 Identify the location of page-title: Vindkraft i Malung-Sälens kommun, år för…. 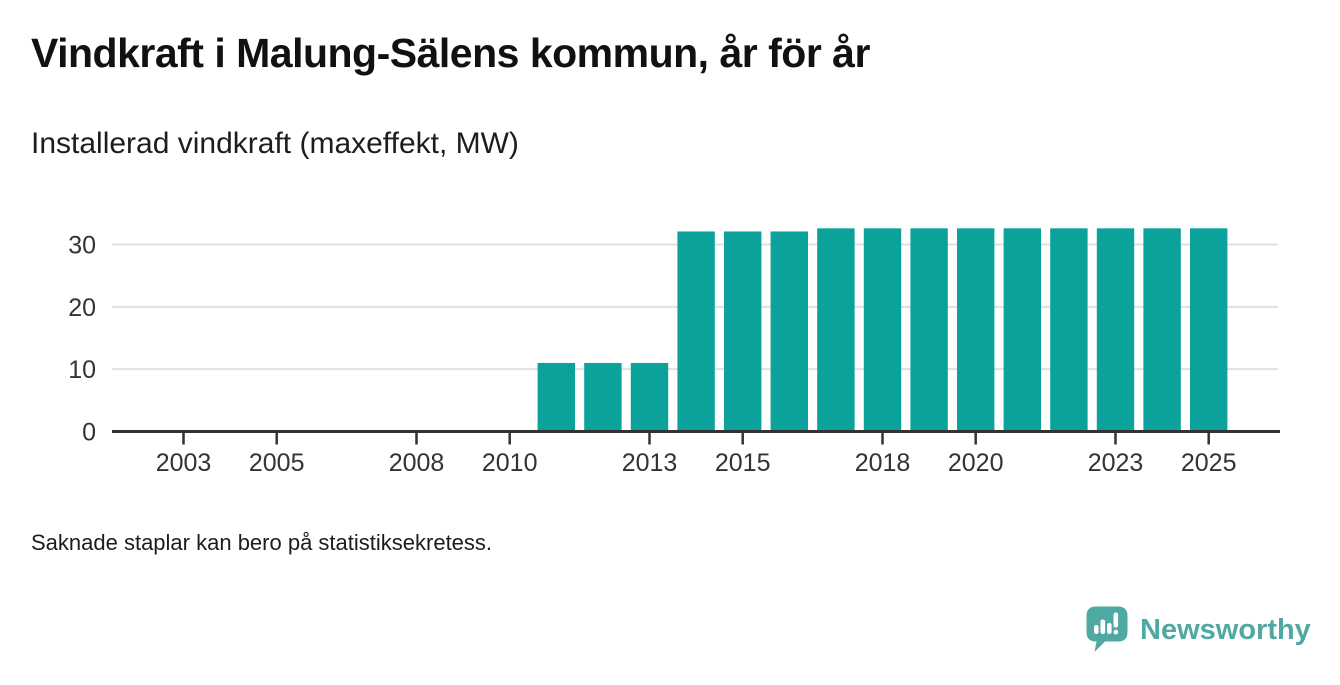
(450, 53).